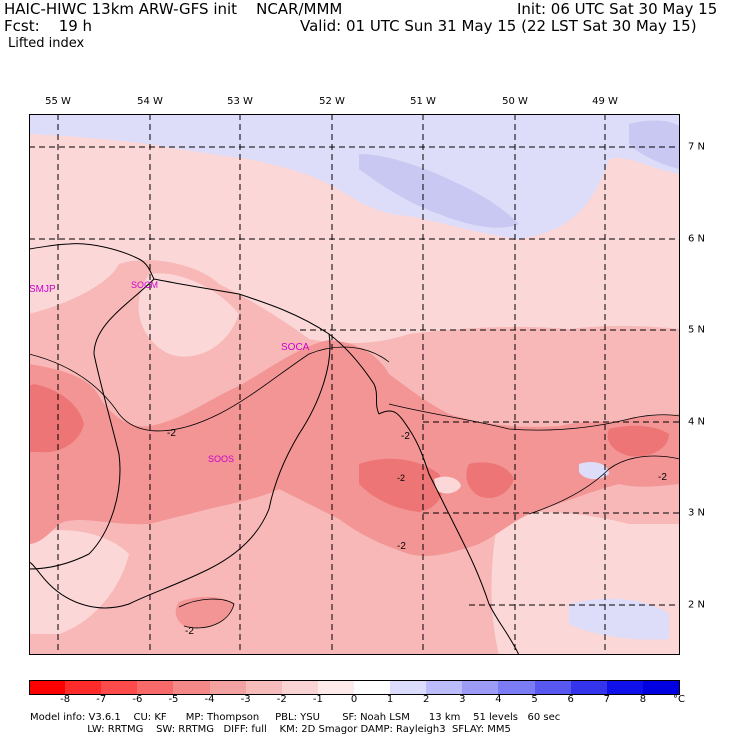 Image resolution: width=740 pixels, height=740 pixels. I want to click on chart-title: HAIC-HIWC 13km ARW-GFS init NCAR/MMM, so click(173, 9).